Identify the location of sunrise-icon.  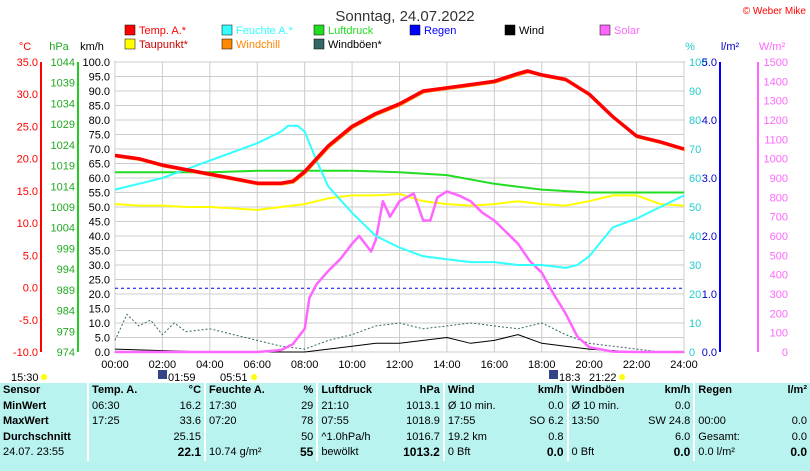
(162, 374).